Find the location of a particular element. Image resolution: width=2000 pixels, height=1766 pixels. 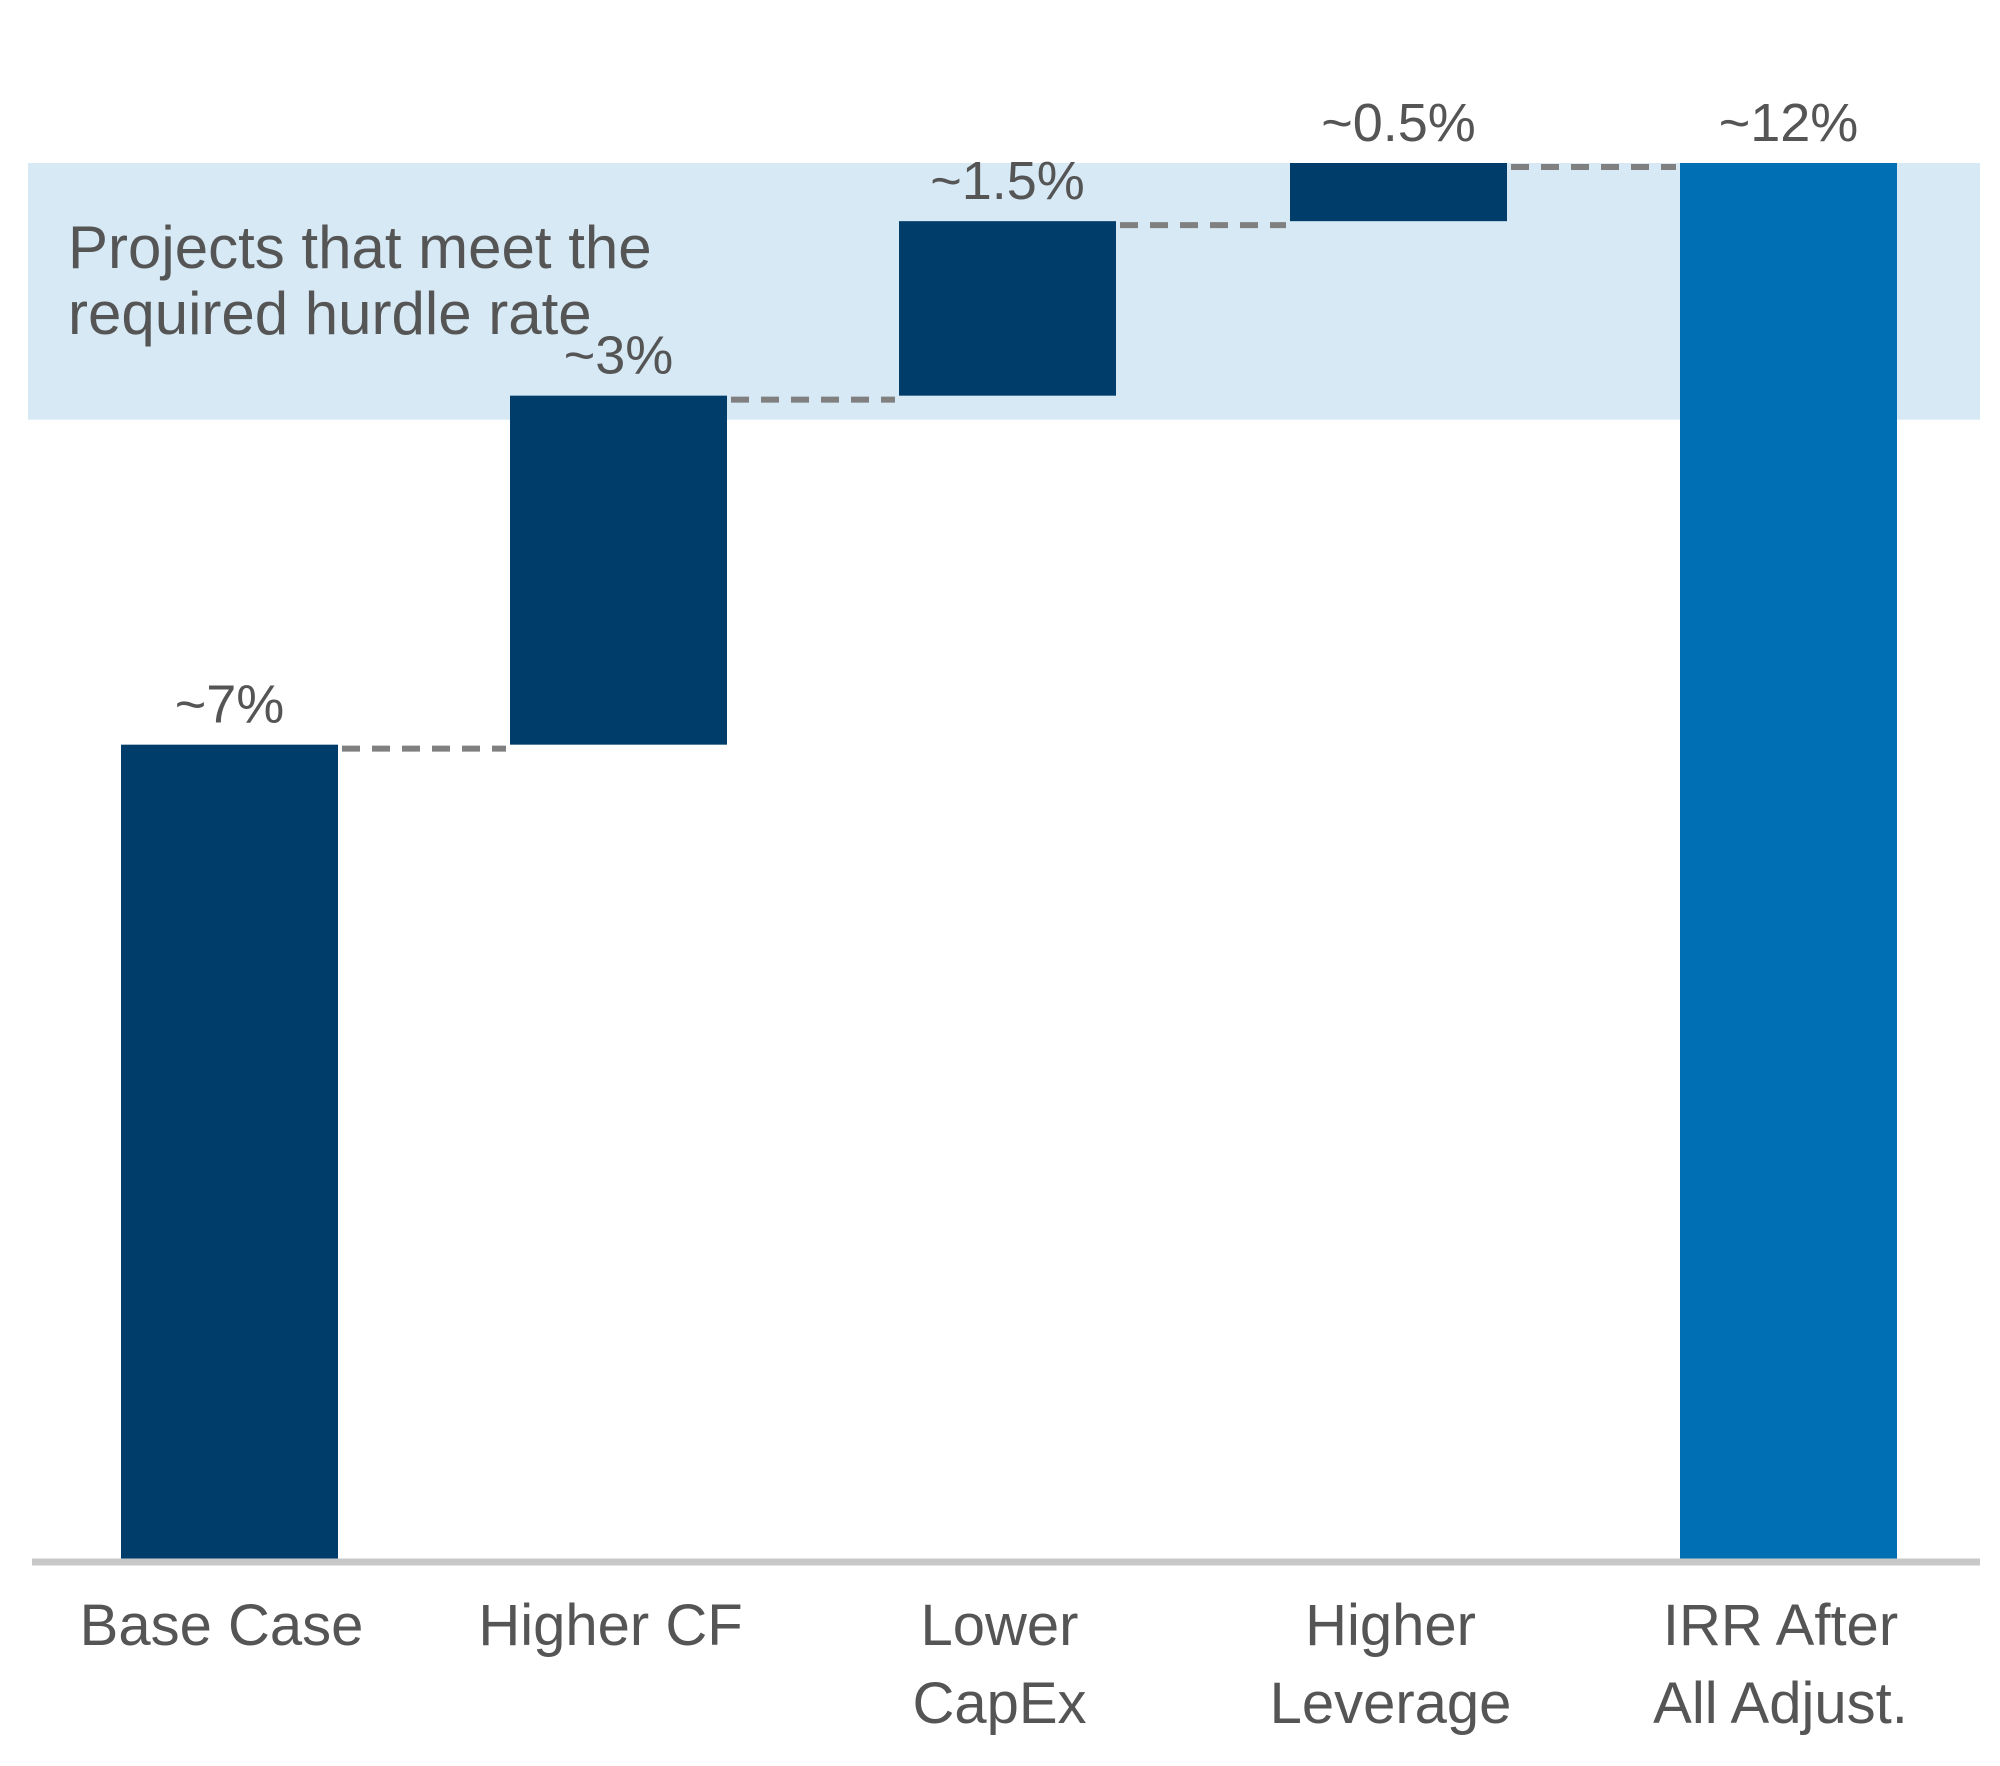

category-label: IRR After is located at coordinates (1780, 1625).